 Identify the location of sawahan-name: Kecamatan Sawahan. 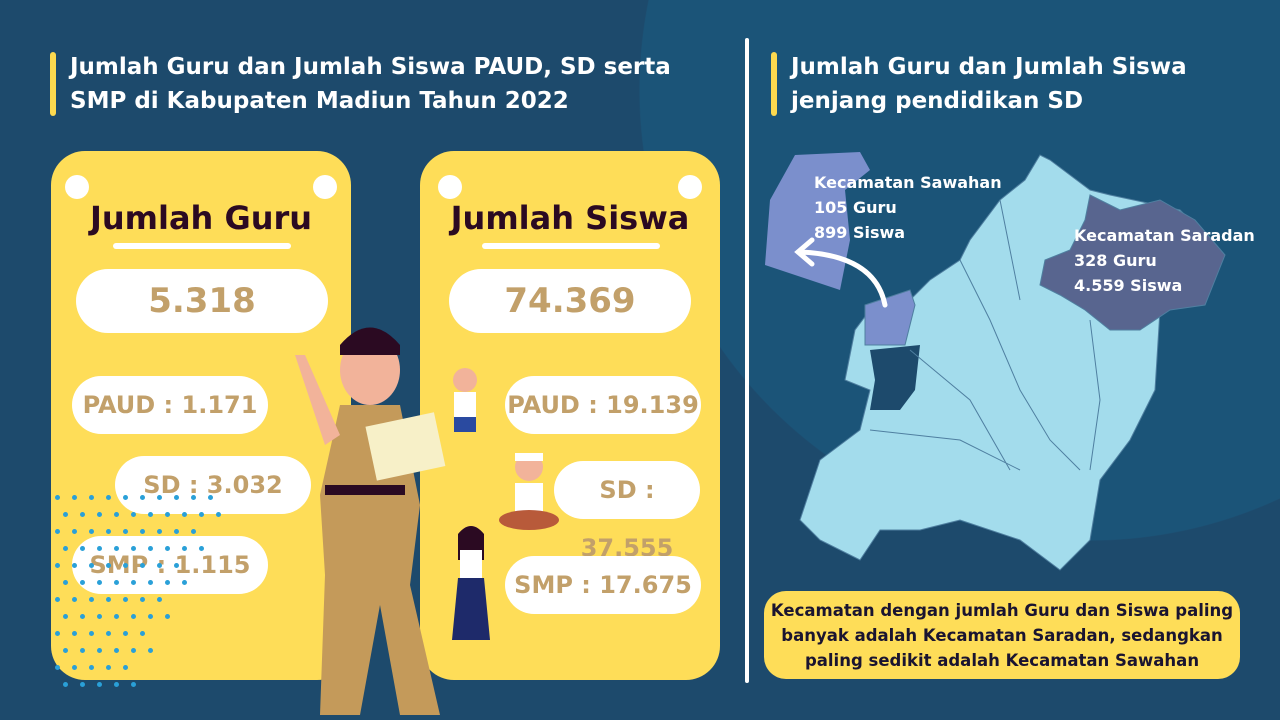
(908, 182).